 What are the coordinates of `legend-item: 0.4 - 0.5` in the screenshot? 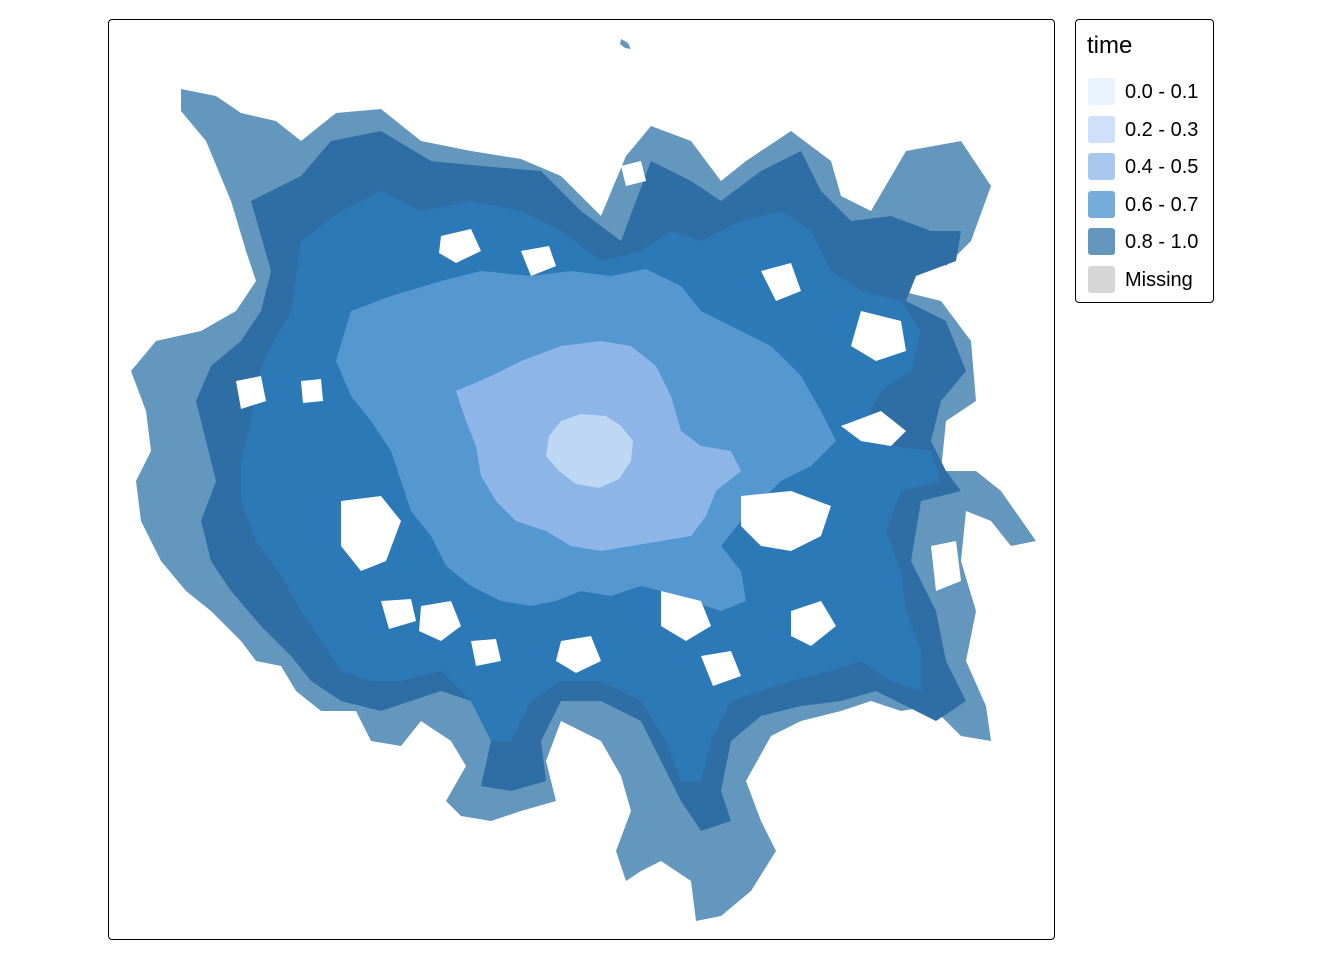 It's located at (1150, 167).